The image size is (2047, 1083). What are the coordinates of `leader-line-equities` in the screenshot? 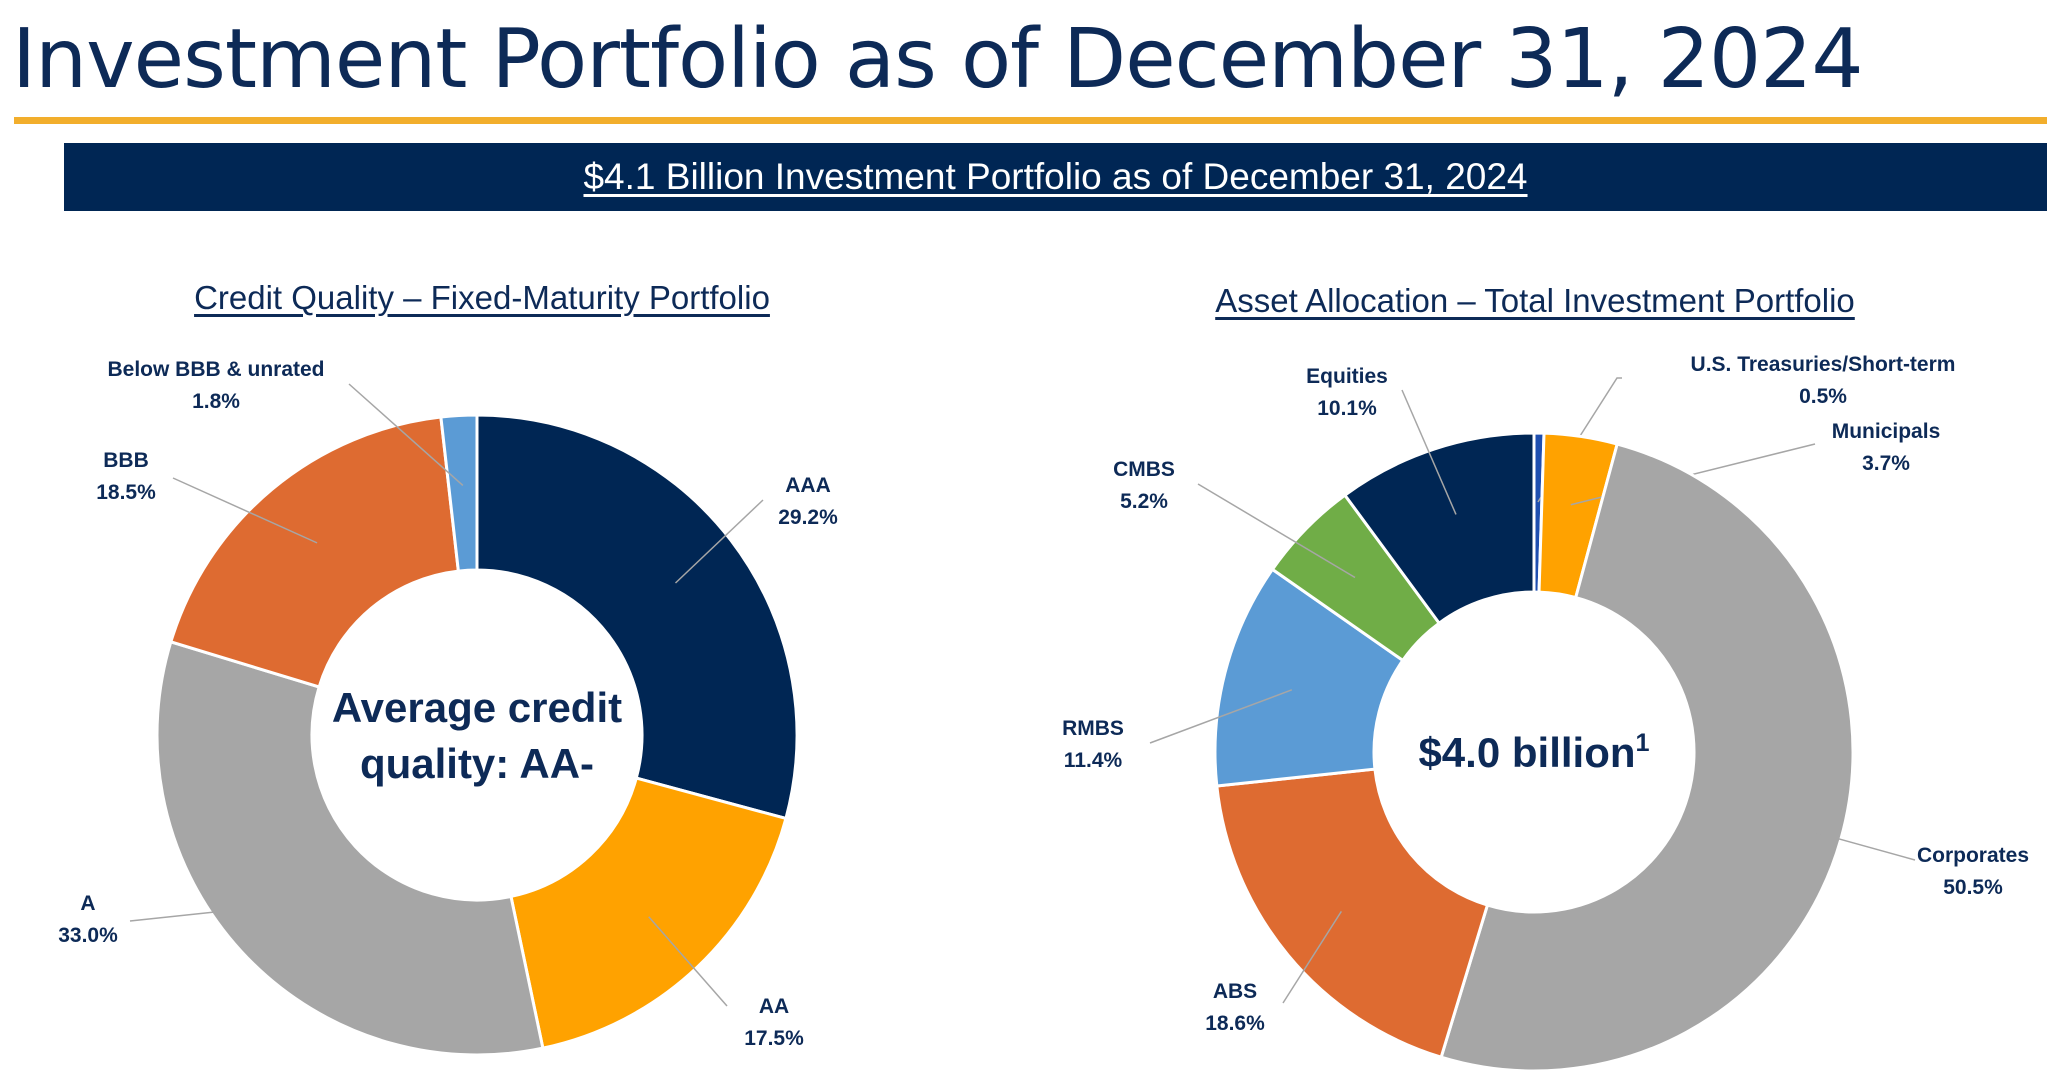 It's located at (1429, 452).